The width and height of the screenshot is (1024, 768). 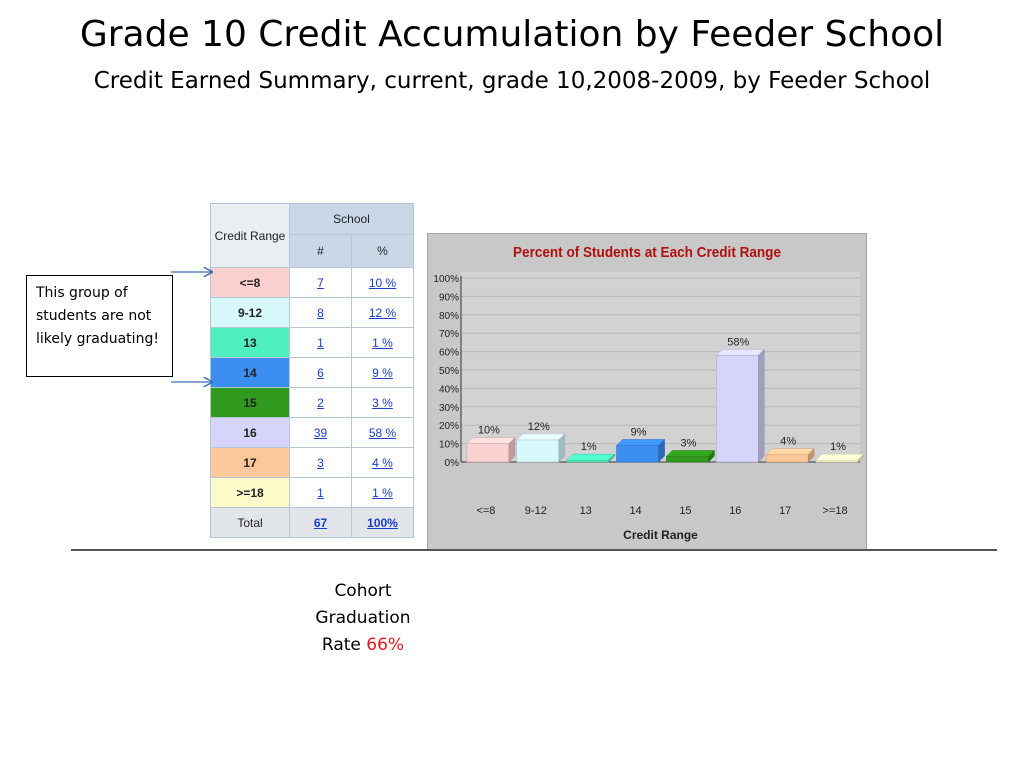 What do you see at coordinates (250, 282) in the screenshot?
I see `credit-range-cell: <=8` at bounding box center [250, 282].